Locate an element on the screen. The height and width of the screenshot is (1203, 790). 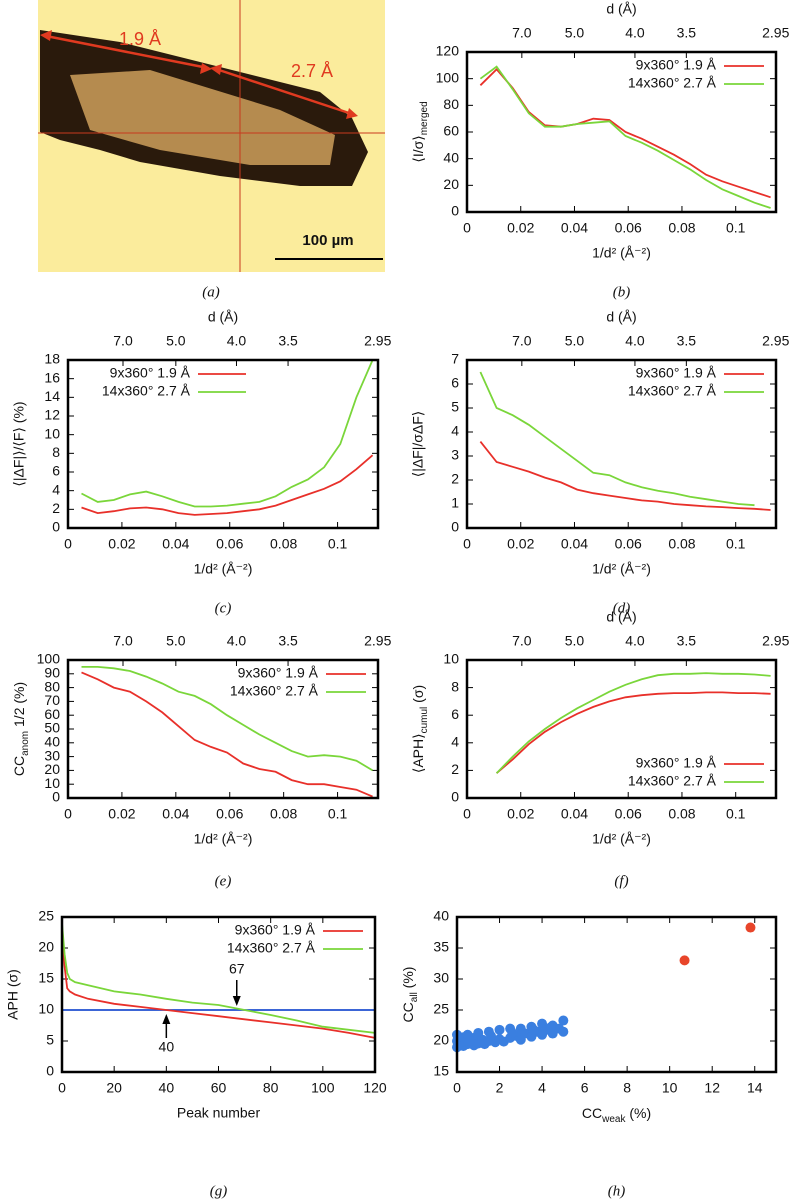
caption: (a) is located at coordinates (211, 292).